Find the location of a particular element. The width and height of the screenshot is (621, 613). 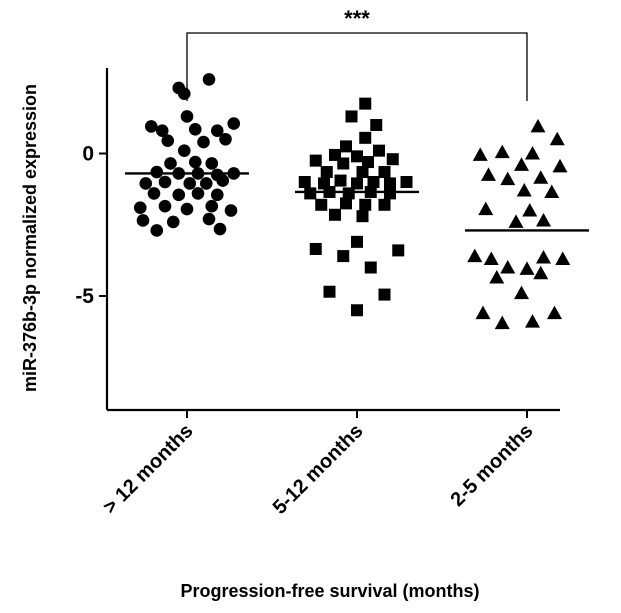

significance-label: *** is located at coordinates (357, 18).